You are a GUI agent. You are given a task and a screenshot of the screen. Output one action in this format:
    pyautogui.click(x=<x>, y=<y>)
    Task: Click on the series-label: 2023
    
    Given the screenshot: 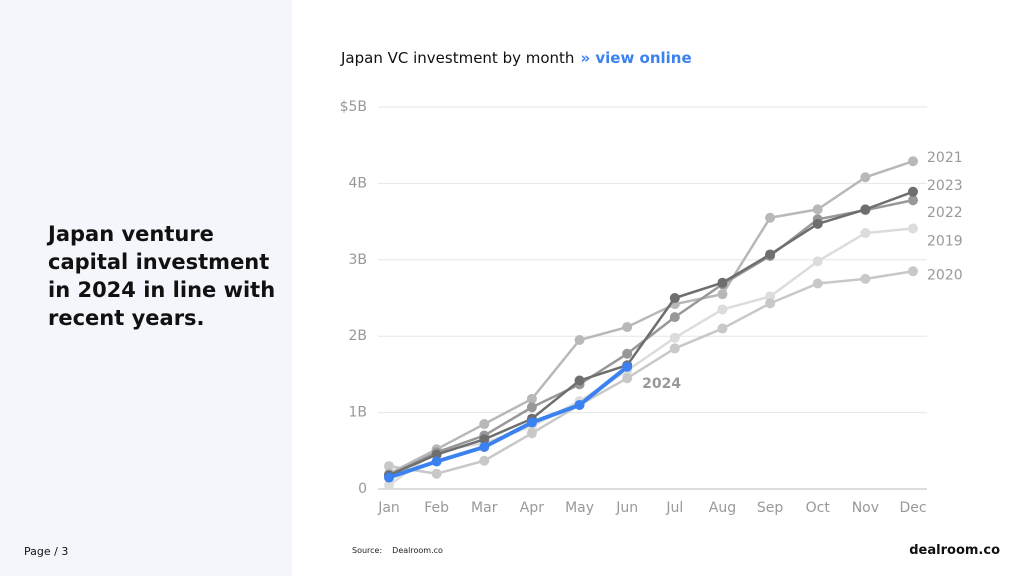 What is the action you would take?
    pyautogui.click(x=945, y=186)
    